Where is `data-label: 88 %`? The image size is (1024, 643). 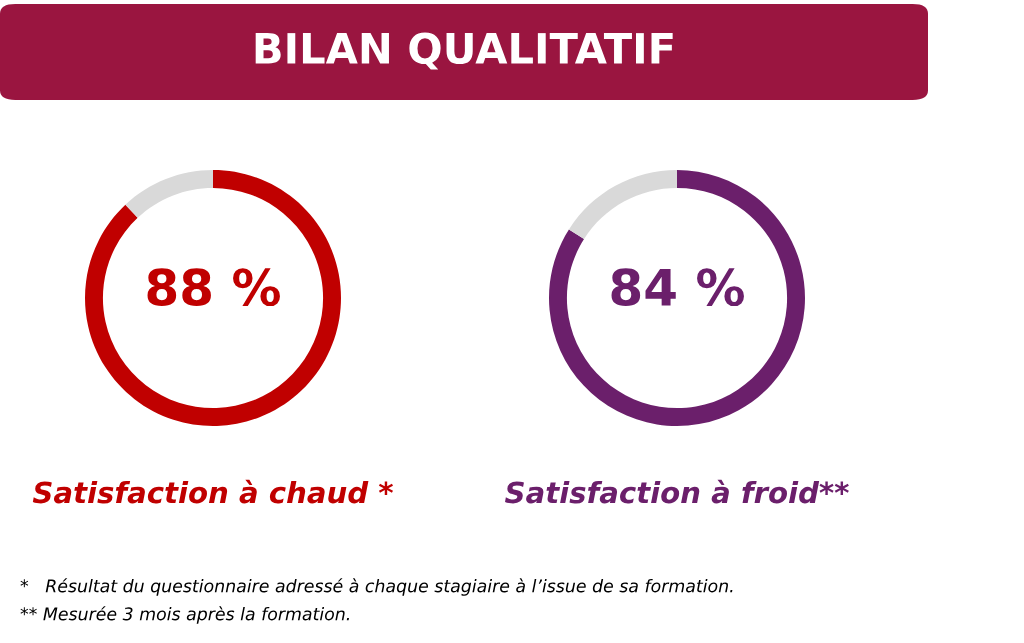
data-label: 88 % is located at coordinates (213, 287).